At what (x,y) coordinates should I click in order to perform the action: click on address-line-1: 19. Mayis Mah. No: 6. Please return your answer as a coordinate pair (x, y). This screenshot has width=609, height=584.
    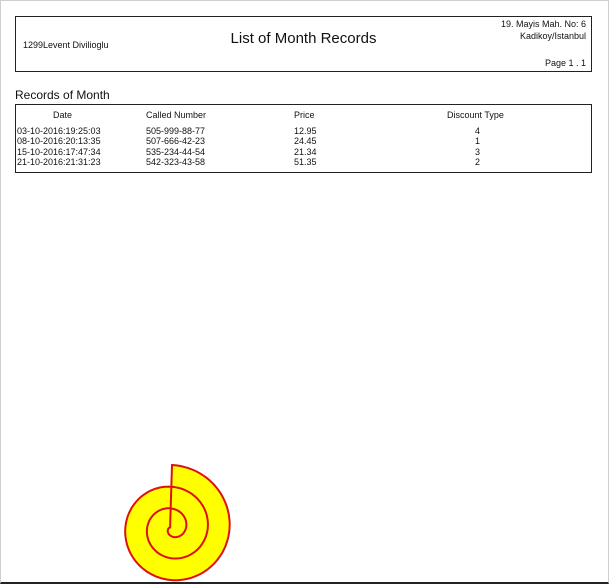
    Looking at the image, I should click on (543, 24).